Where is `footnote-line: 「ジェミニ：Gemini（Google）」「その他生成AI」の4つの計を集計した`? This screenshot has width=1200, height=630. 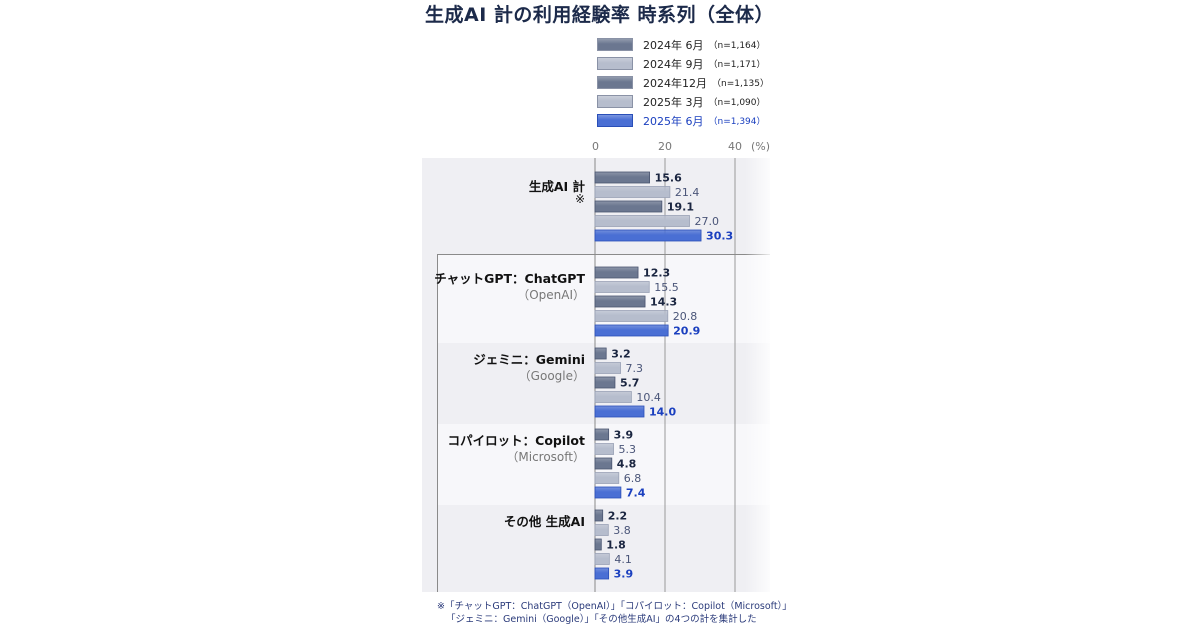 footnote-line: 「ジェミニ：Gemini（Google）」「その他生成AI」の4つの計を集計した is located at coordinates (601, 619).